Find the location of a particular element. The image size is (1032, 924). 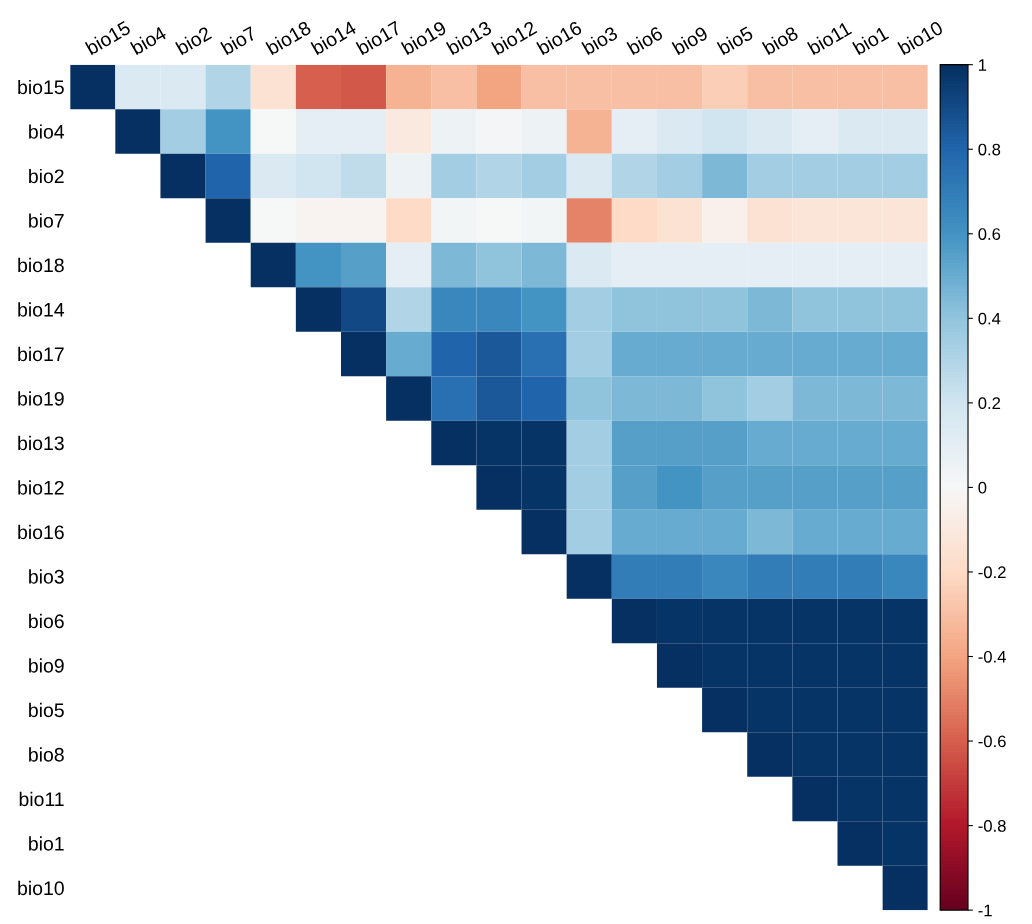

color-bar-label: -0.4 is located at coordinates (992, 656).